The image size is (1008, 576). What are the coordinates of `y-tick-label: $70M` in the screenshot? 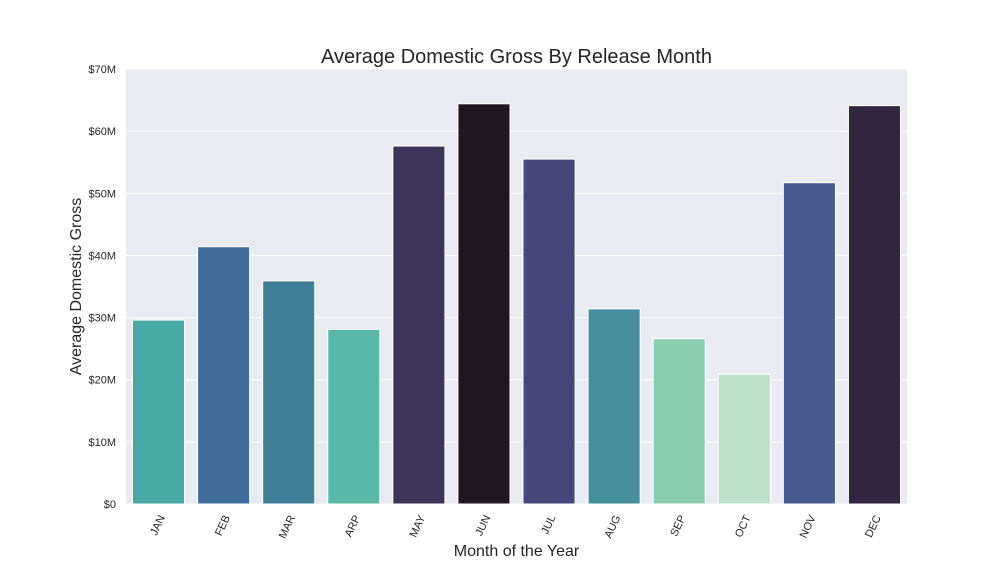 It's located at (102, 70).